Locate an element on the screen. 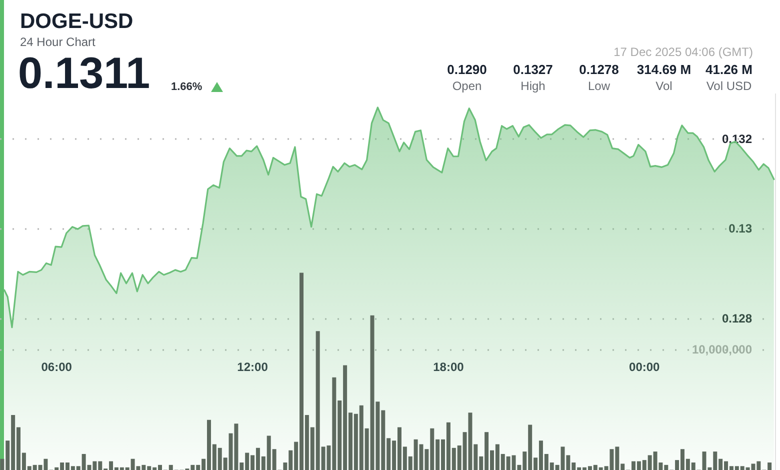 The height and width of the screenshot is (470, 780). x-tick-label: 12:00 is located at coordinates (252, 367).